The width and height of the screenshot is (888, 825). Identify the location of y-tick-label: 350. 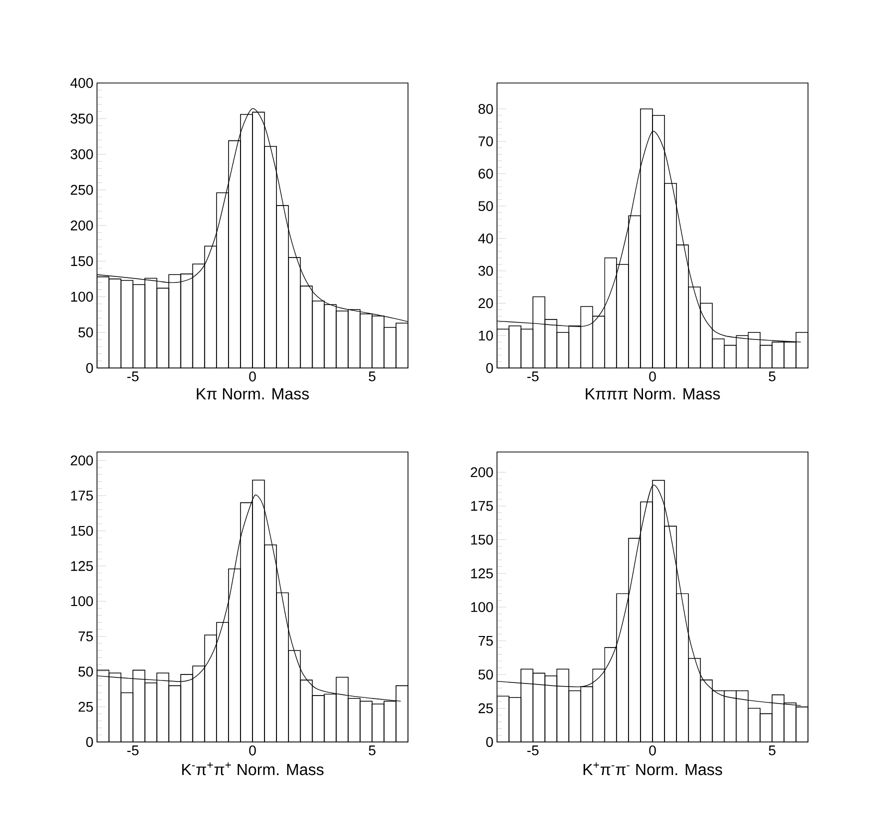
(81, 119).